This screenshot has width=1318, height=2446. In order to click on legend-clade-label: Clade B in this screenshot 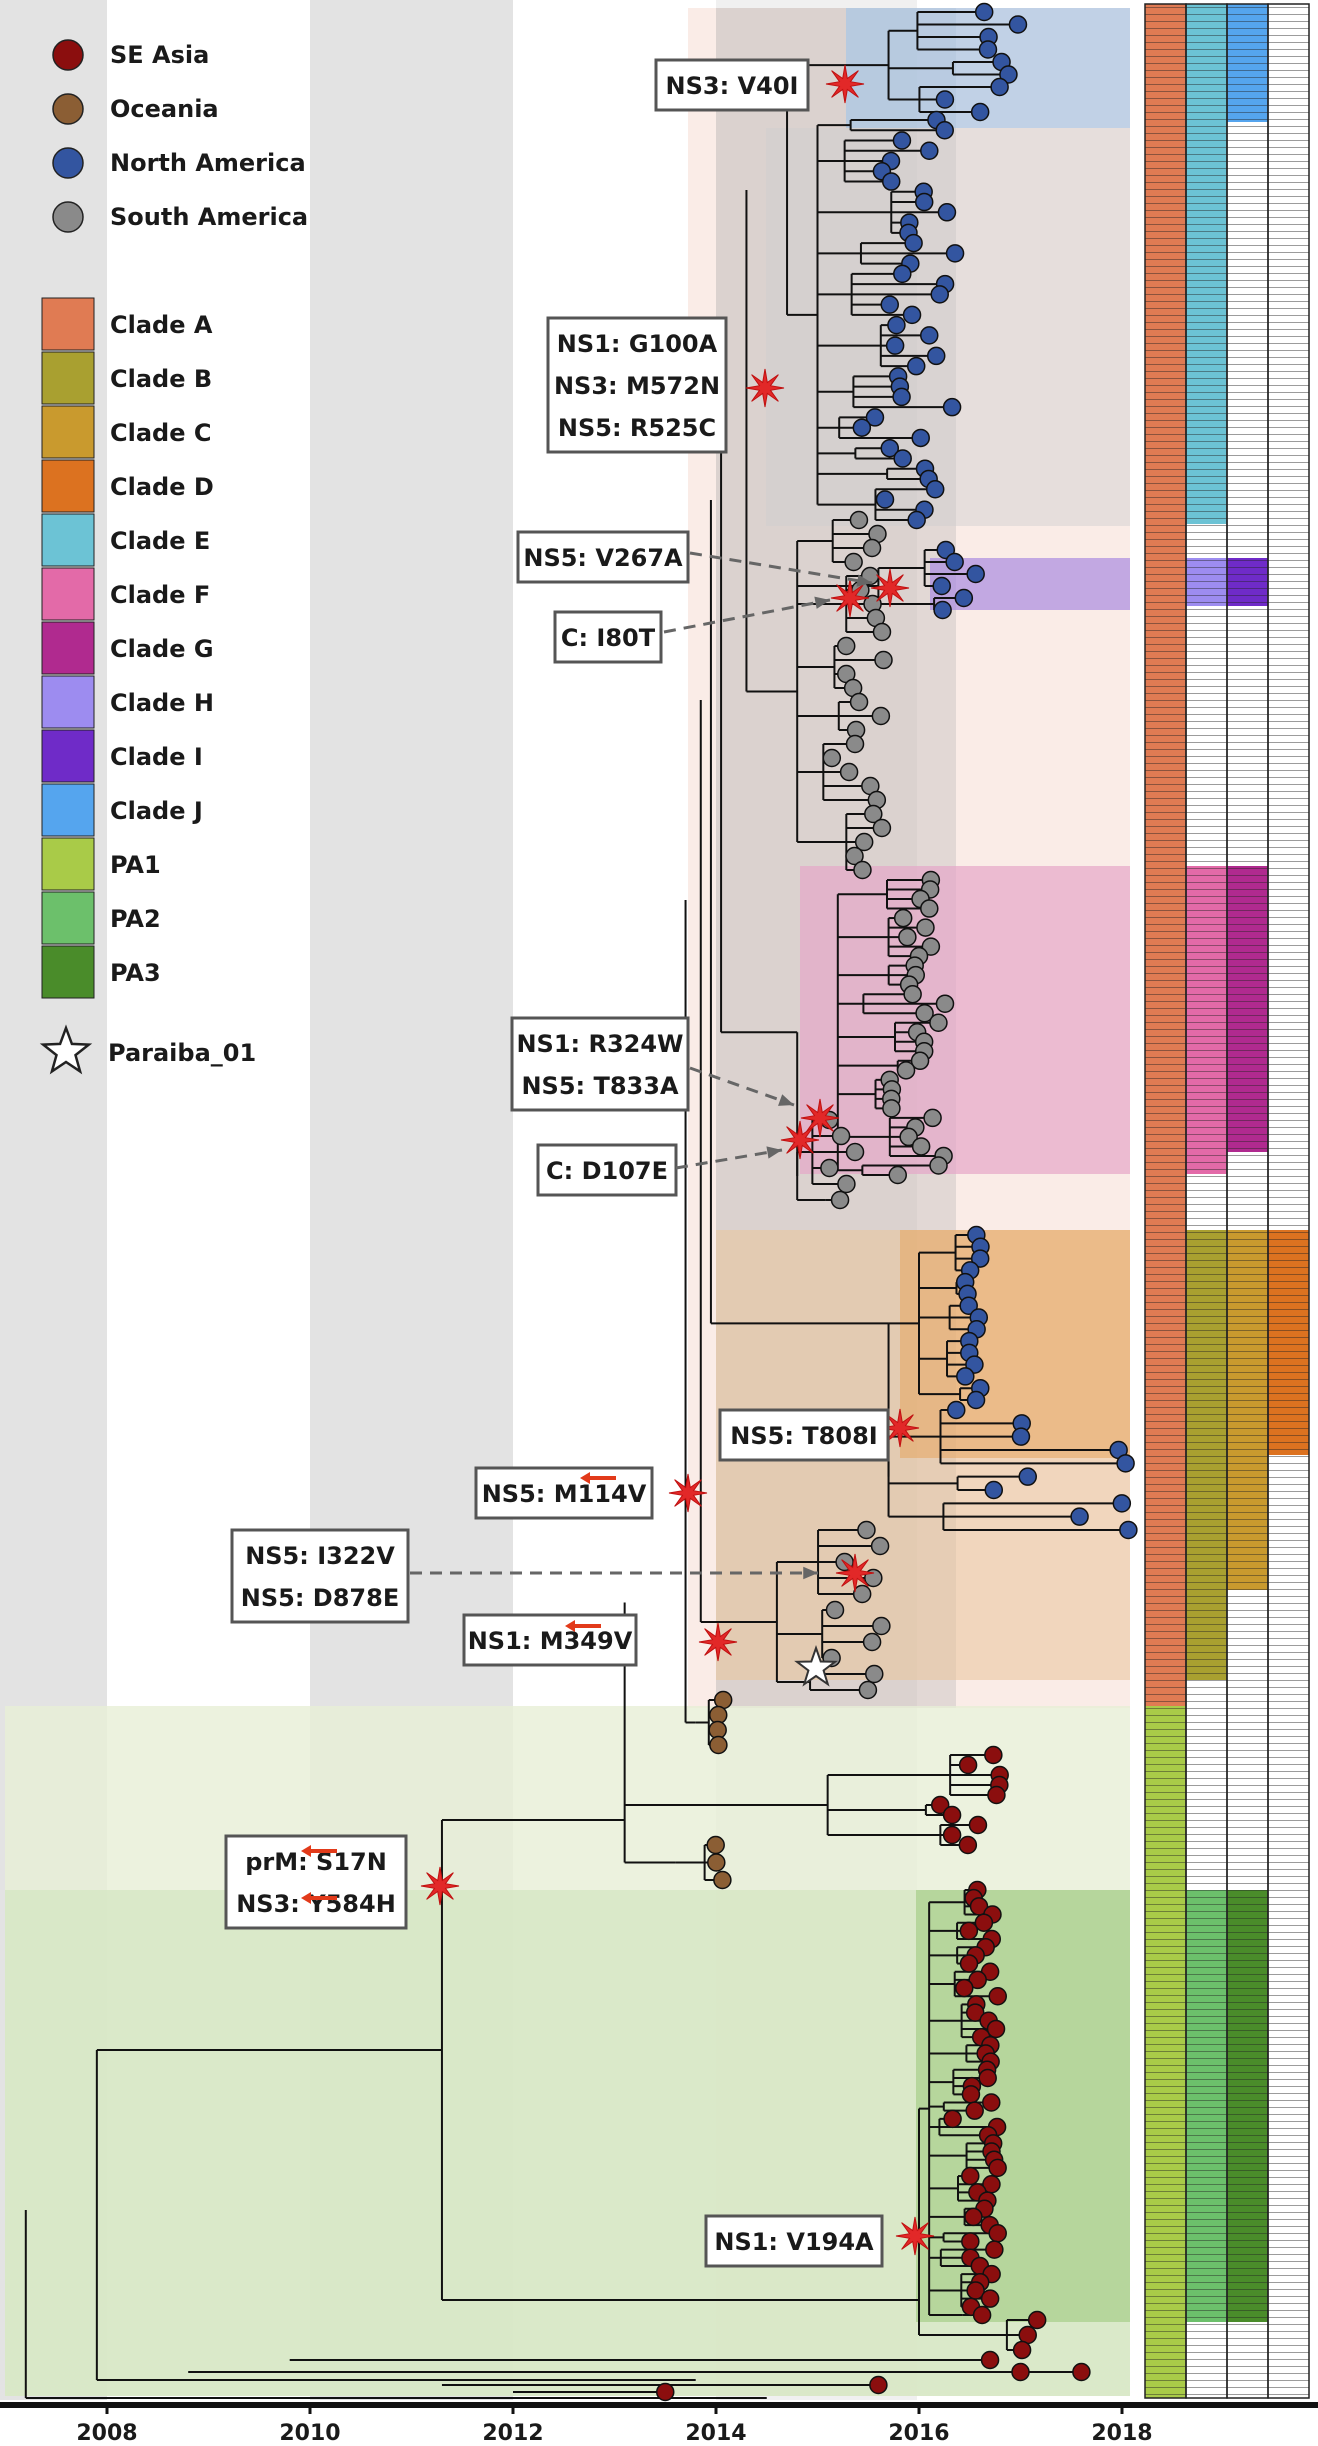, I will do `click(161, 379)`.